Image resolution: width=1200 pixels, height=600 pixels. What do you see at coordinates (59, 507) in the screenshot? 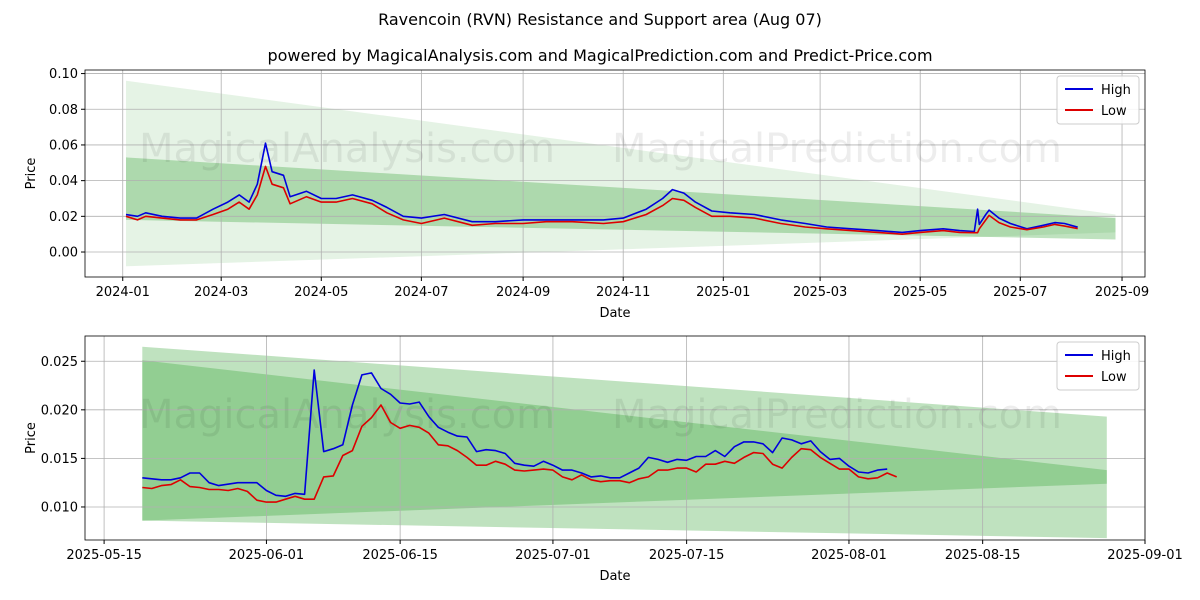
I see `y-tick-label: 0.010` at bounding box center [59, 507].